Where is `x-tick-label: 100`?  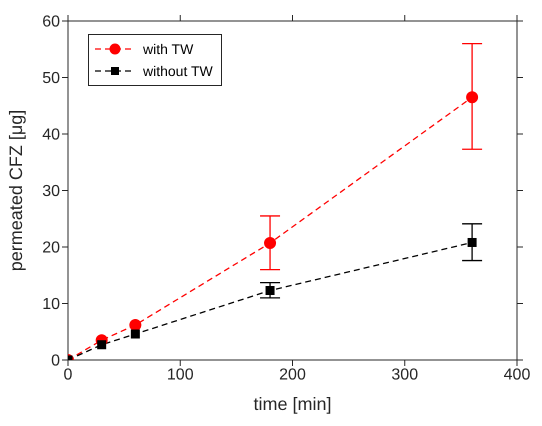 x-tick-label: 100 is located at coordinates (180, 375).